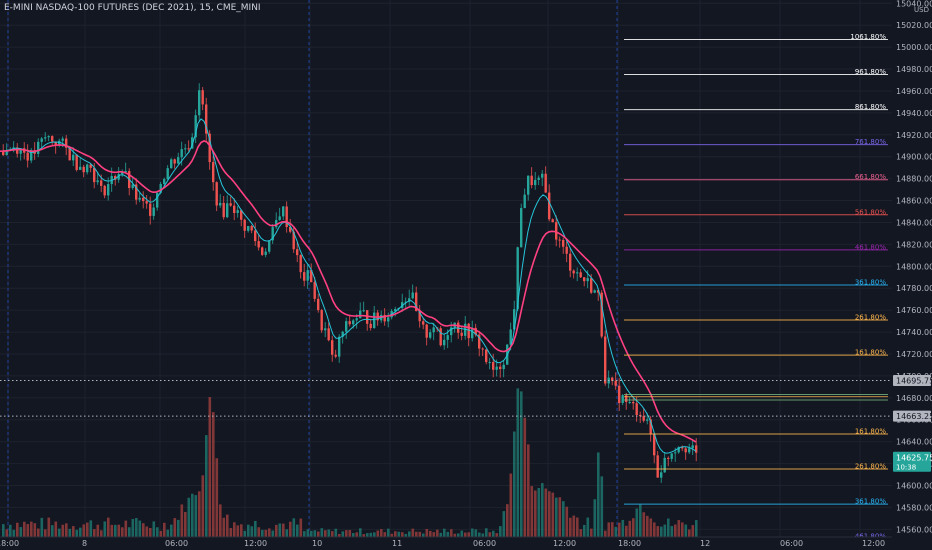 The image size is (932, 550). What do you see at coordinates (870, 353) in the screenshot?
I see `fib-label: 161.80%` at bounding box center [870, 353].